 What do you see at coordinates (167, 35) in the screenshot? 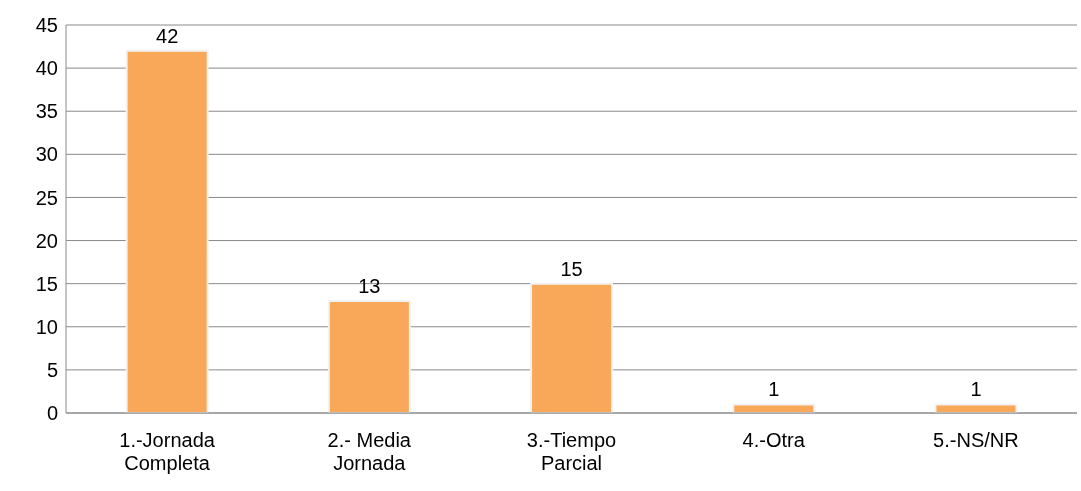
I see `data-label: 42` at bounding box center [167, 35].